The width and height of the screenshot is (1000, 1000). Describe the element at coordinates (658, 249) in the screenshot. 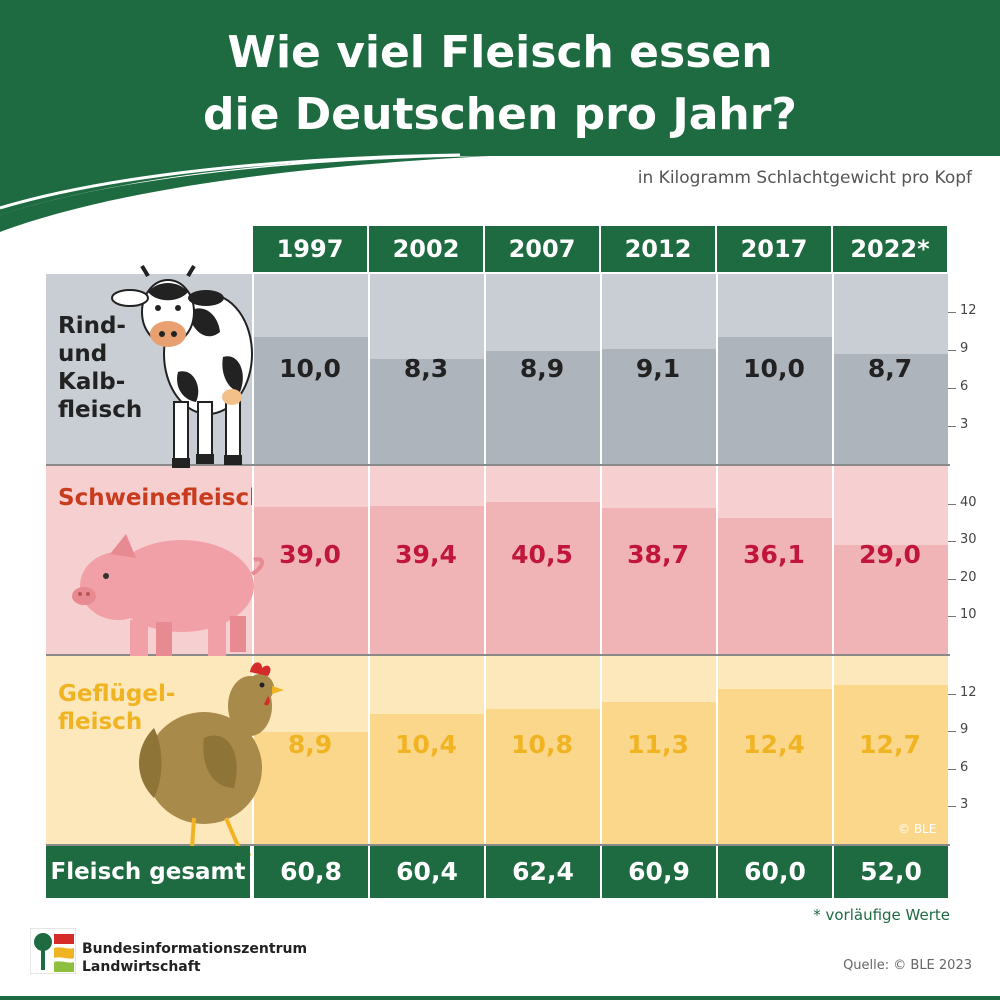

I see `year-header-3: 2012` at that location.